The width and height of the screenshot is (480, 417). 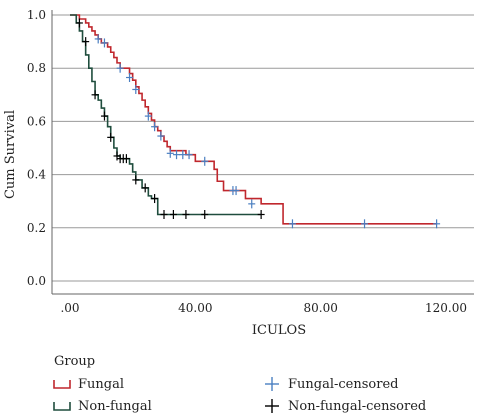 I want to click on y-axis-label: Cum Survival, so click(x=10, y=154).